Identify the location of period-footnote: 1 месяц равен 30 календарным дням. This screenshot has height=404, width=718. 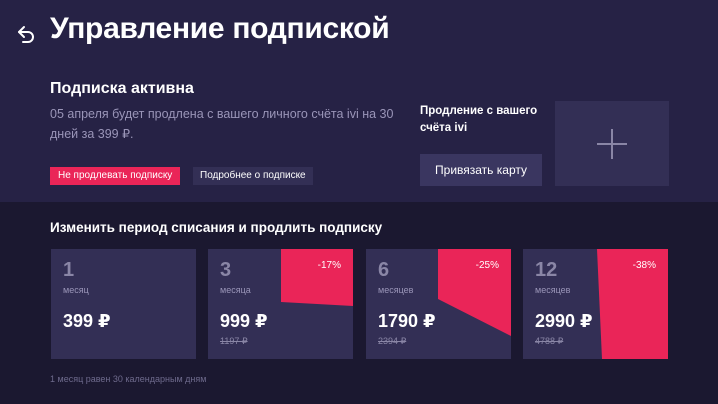
(128, 379).